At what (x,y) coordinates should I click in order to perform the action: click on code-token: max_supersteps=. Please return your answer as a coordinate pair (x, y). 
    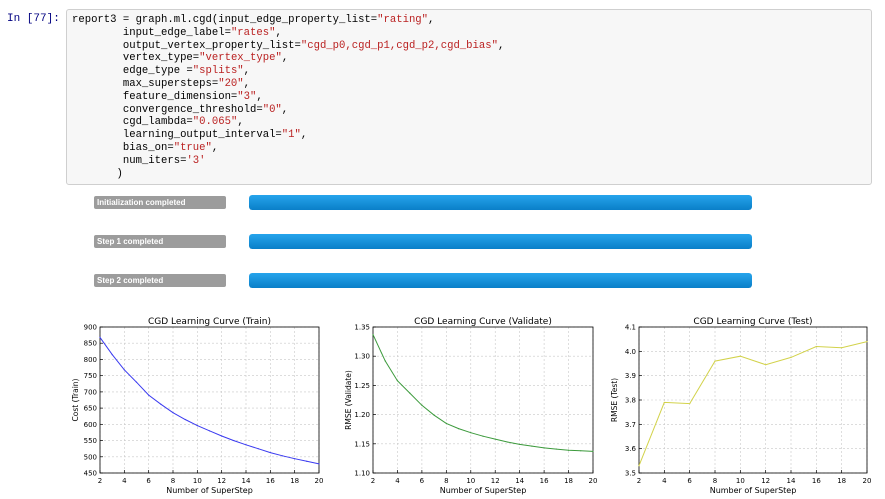
    Looking at the image, I should click on (145, 83).